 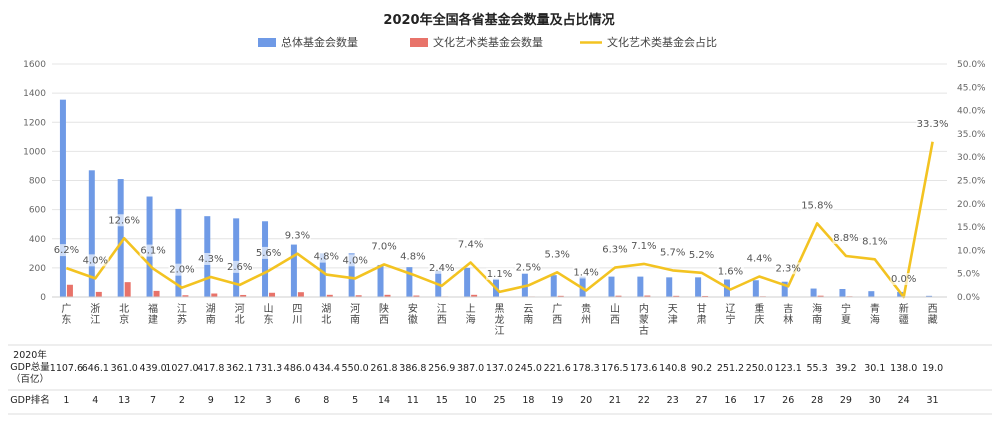 What do you see at coordinates (499, 400) in the screenshot?
I see `table-rank-value: 25` at bounding box center [499, 400].